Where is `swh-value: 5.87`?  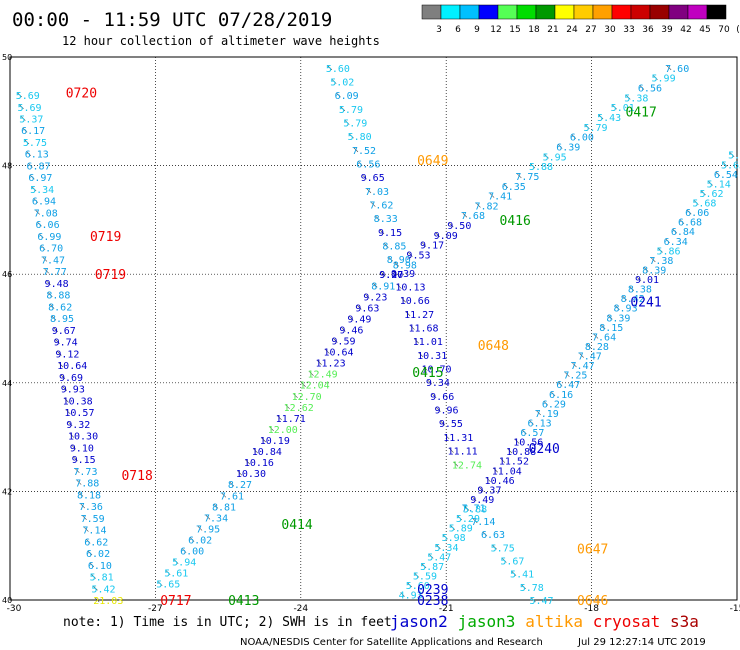
swh-value: 5.87 is located at coordinates (432, 567).